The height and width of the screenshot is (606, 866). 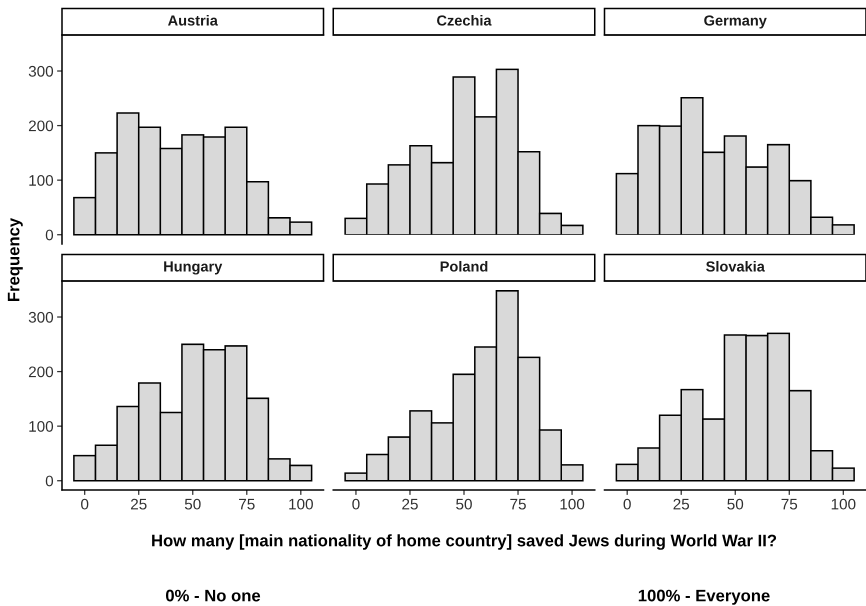 What do you see at coordinates (193, 20) in the screenshot?
I see `chart-title: Austria` at bounding box center [193, 20].